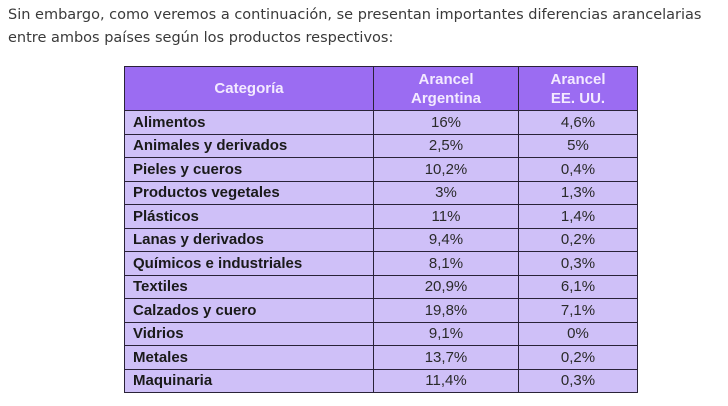  What do you see at coordinates (578, 310) in the screenshot?
I see `arancel-eeuu-cell: 7,1%` at bounding box center [578, 310].